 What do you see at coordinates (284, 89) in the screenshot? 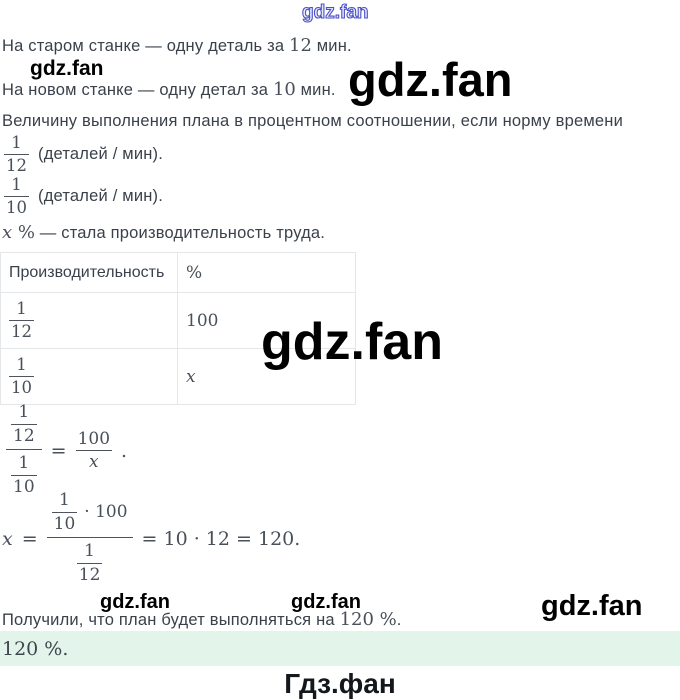
I see `minutes-value-new: 10` at bounding box center [284, 89].